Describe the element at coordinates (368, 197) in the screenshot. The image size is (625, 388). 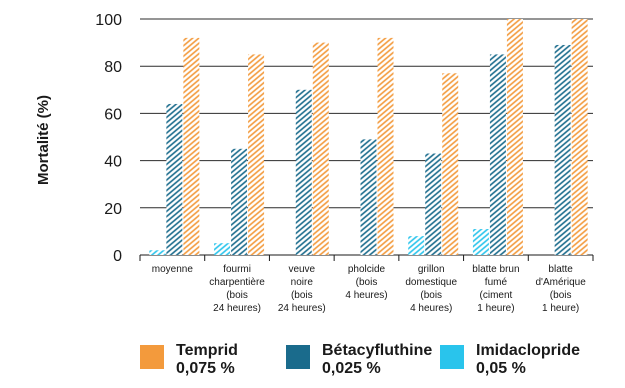
I see `bar-bétacyfluthine-3` at that location.